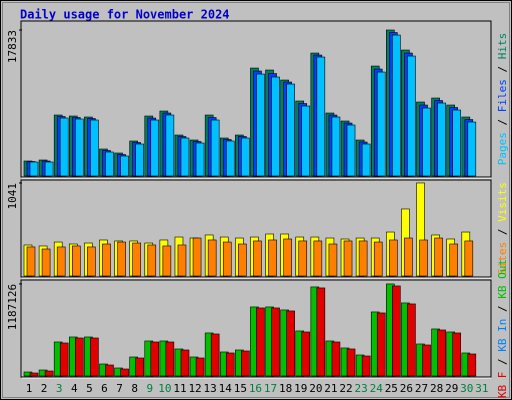  Describe the element at coordinates (194, 388) in the screenshot. I see `x-tick-label: 12` at that location.